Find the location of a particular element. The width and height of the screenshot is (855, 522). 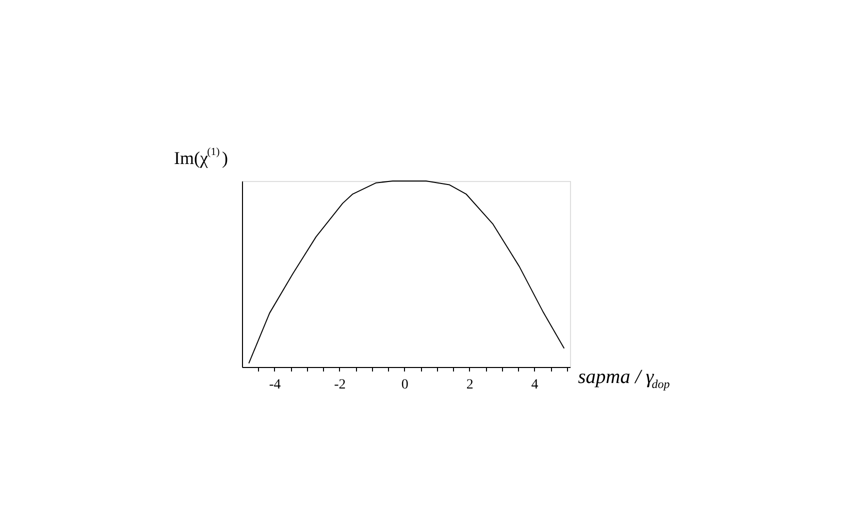

x-tick-label: 2 is located at coordinates (470, 385).